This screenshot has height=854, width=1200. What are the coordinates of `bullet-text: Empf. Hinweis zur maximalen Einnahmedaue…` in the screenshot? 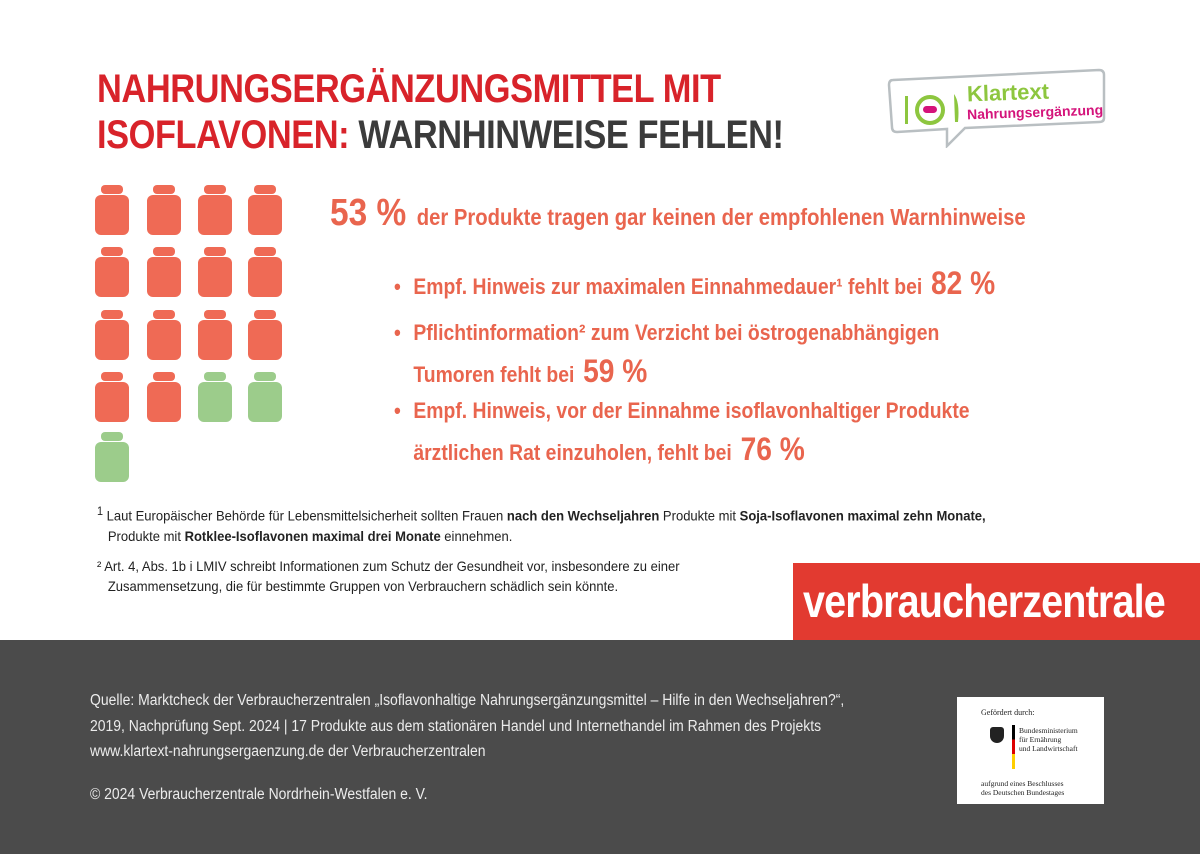 It's located at (668, 286).